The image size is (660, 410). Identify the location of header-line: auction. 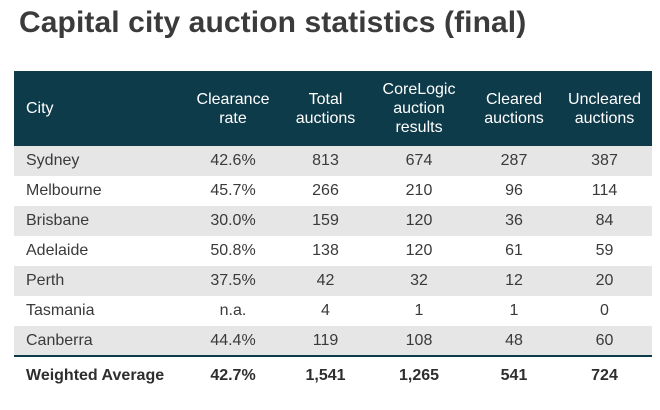
(419, 108).